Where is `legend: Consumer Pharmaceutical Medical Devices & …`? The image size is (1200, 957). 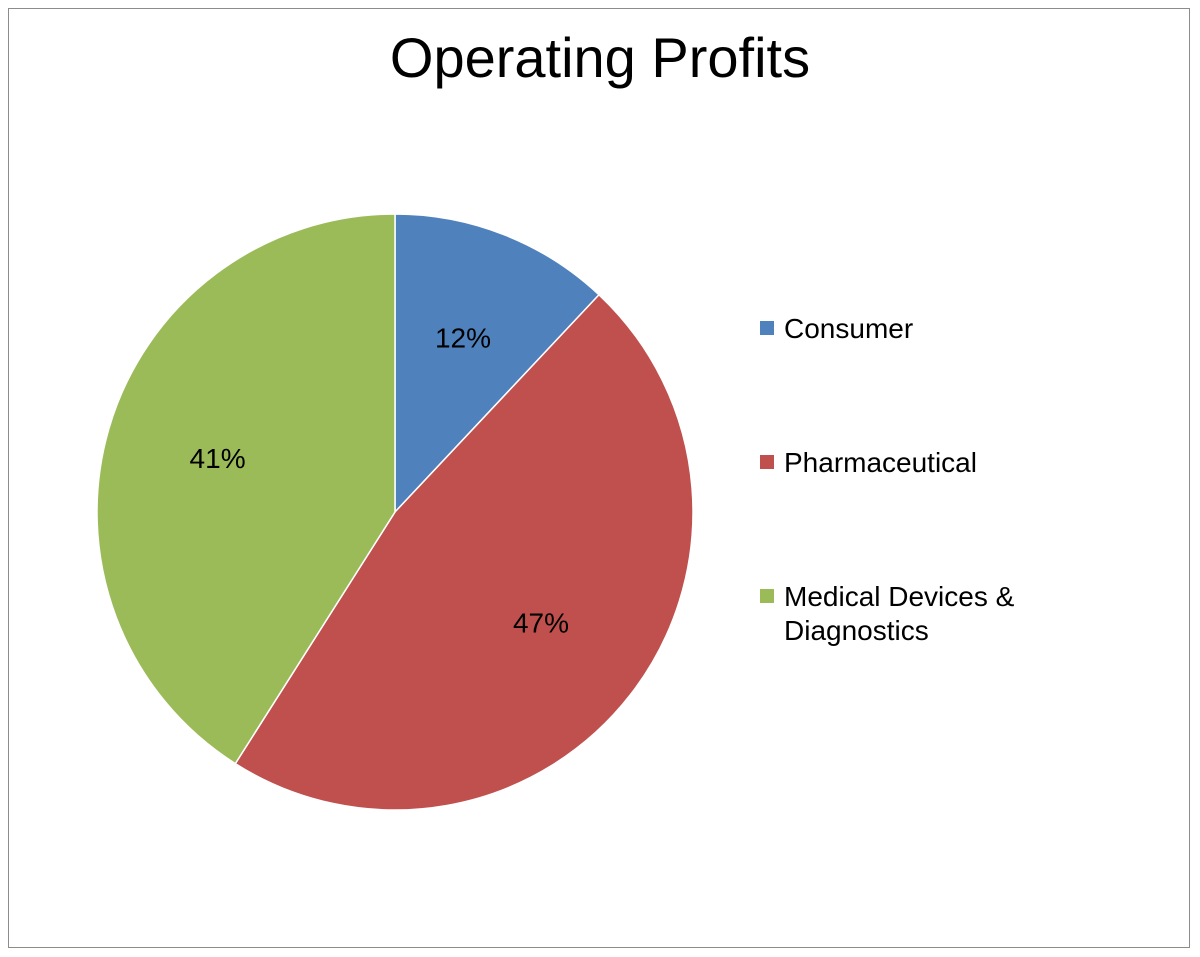
legend: Consumer Pharmaceutical Medical Devices & … is located at coordinates (925, 480).